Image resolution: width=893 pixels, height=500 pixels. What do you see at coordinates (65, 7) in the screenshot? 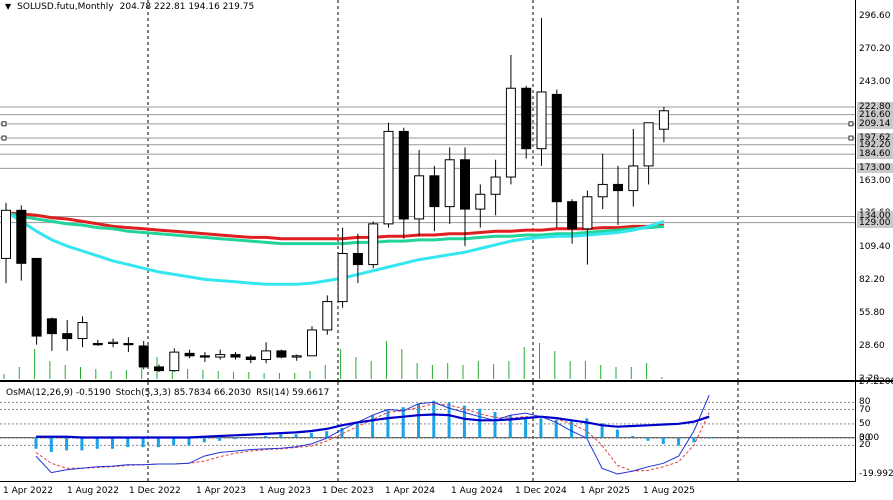
I see `symbol-timeframe: SOLUSD.futu,Monthly` at bounding box center [65, 7].